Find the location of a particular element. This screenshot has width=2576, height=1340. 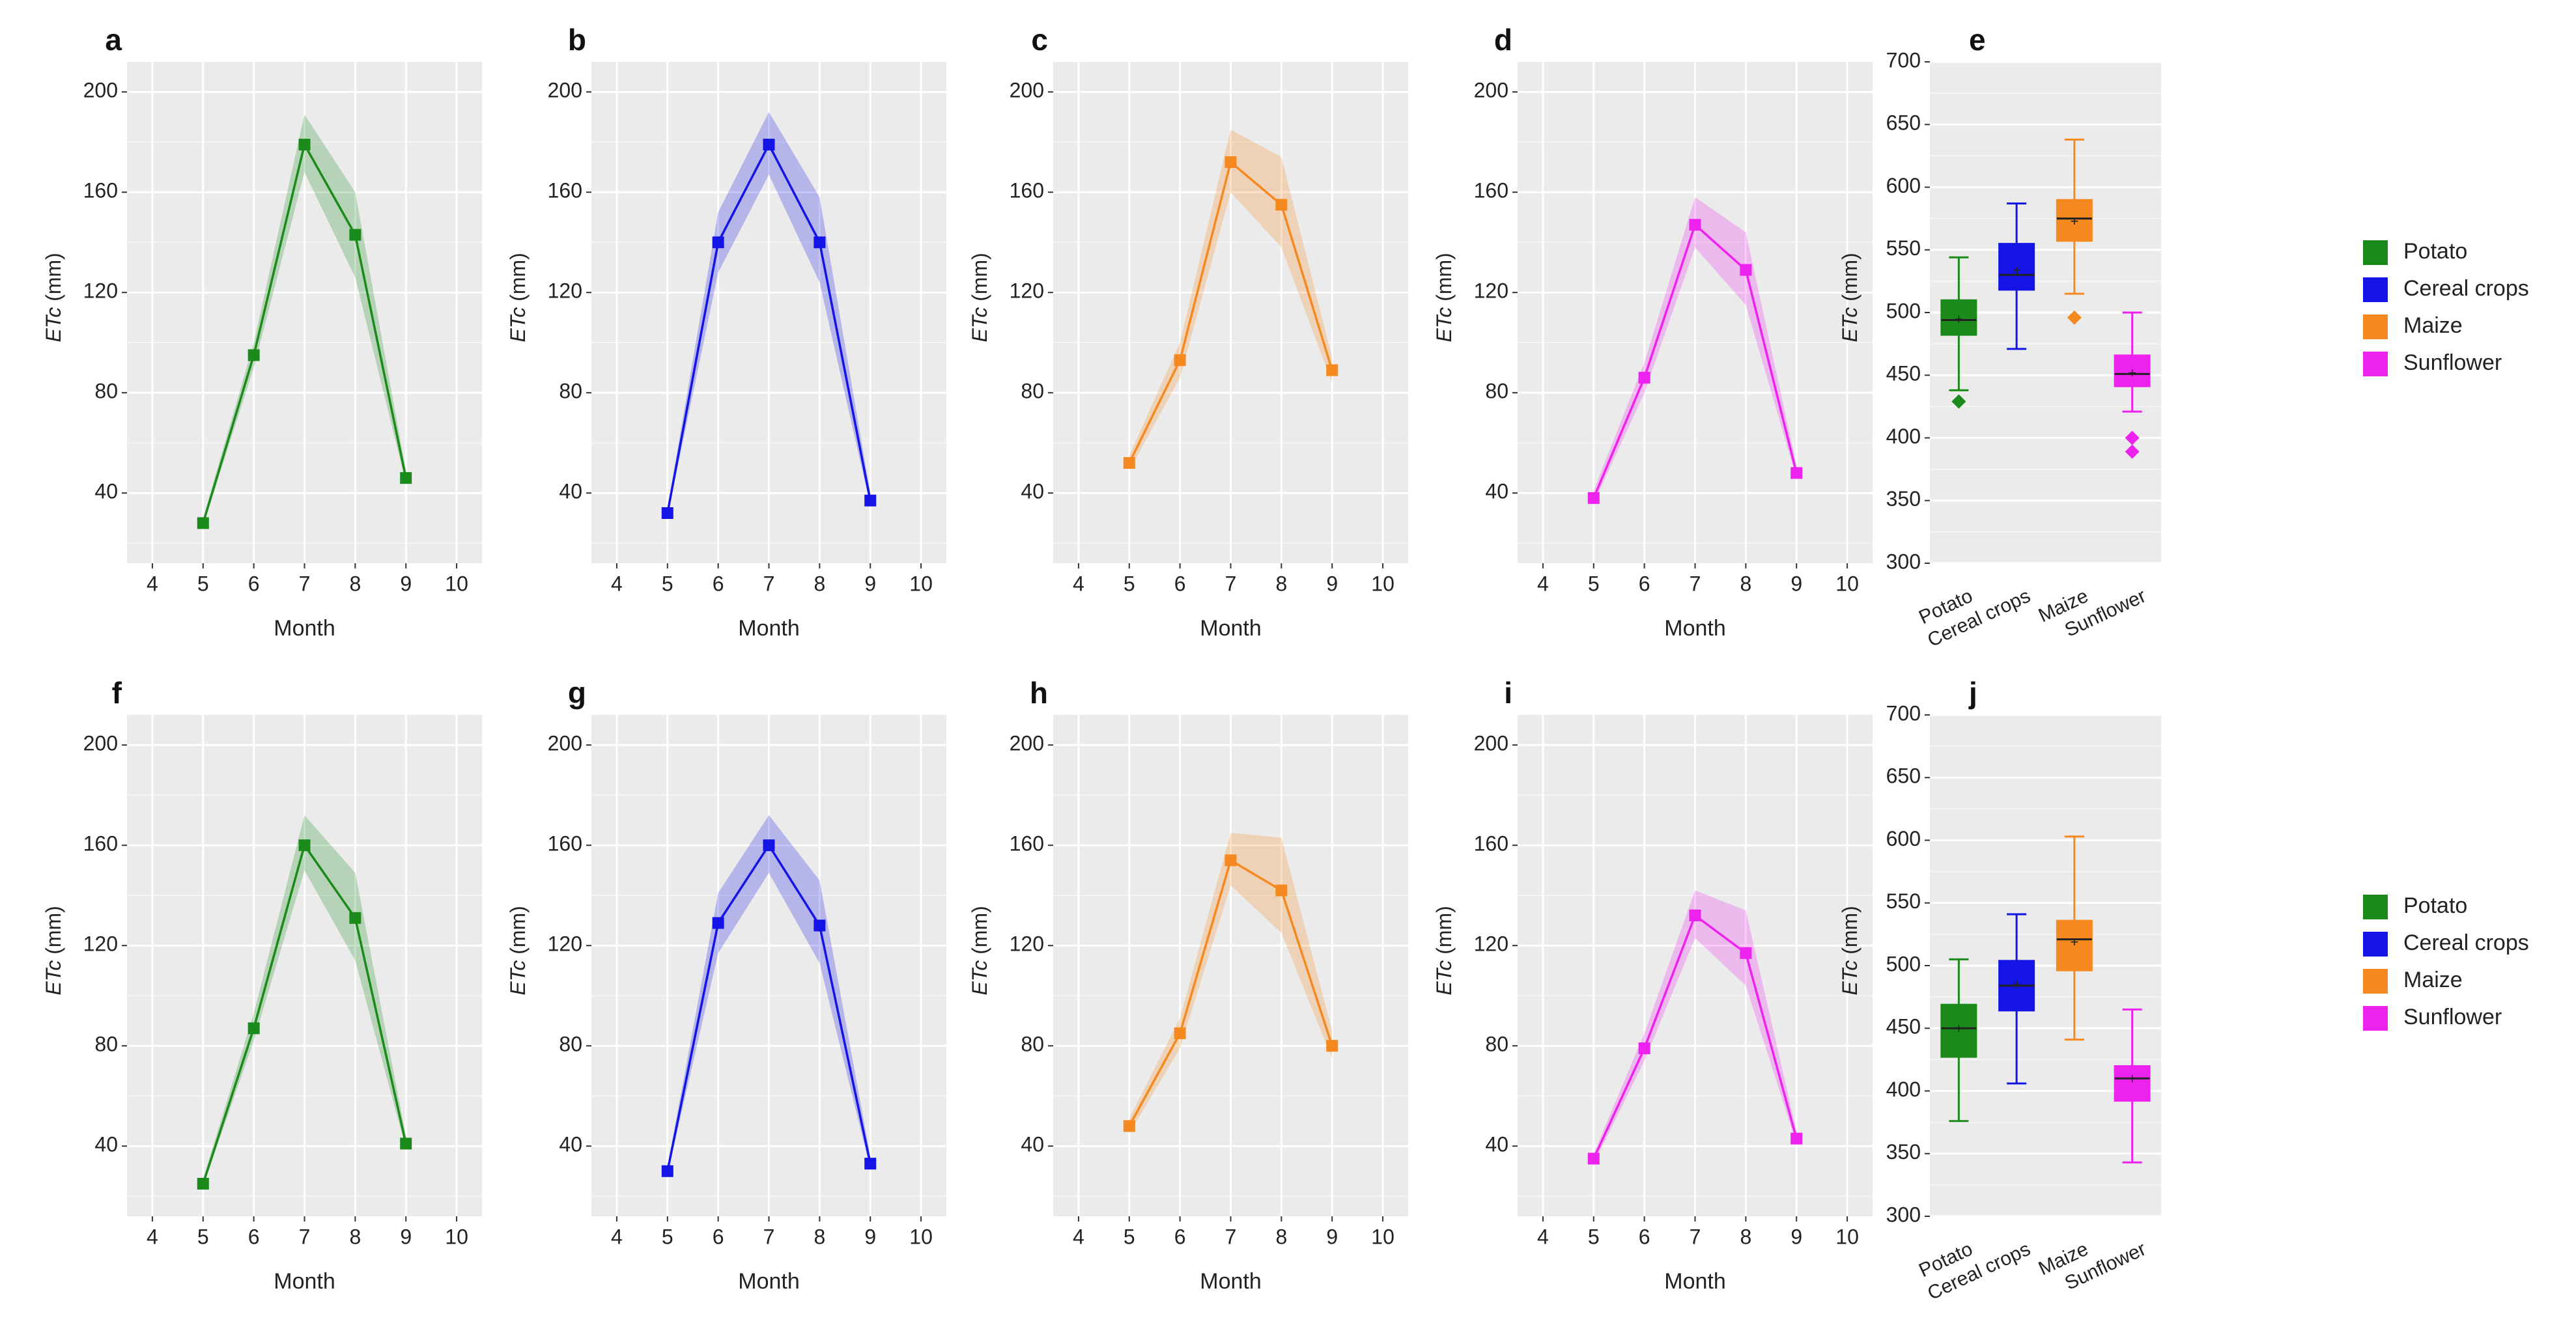

legend-label: Cereal crops is located at coordinates (2466, 942).